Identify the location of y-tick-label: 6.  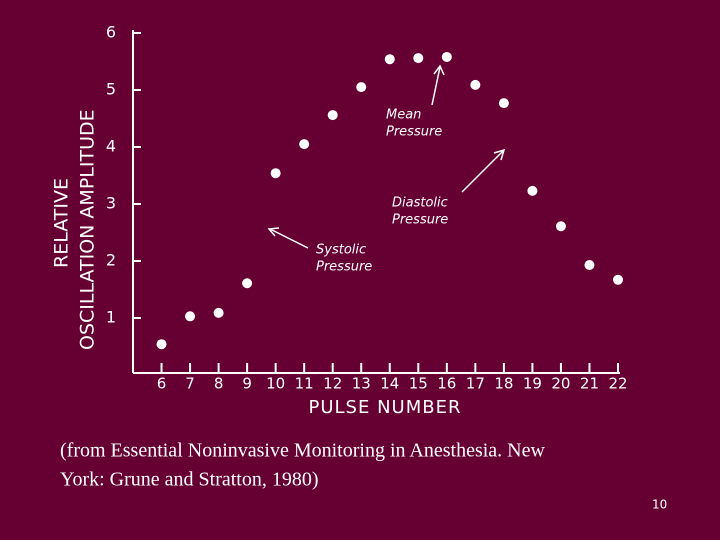
(111, 32).